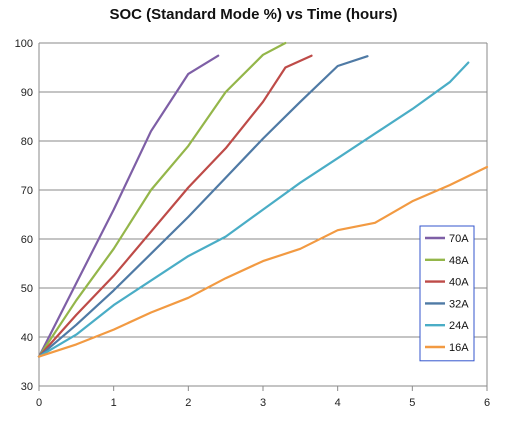  Describe the element at coordinates (27, 338) in the screenshot. I see `y-tick-label: 40` at that location.